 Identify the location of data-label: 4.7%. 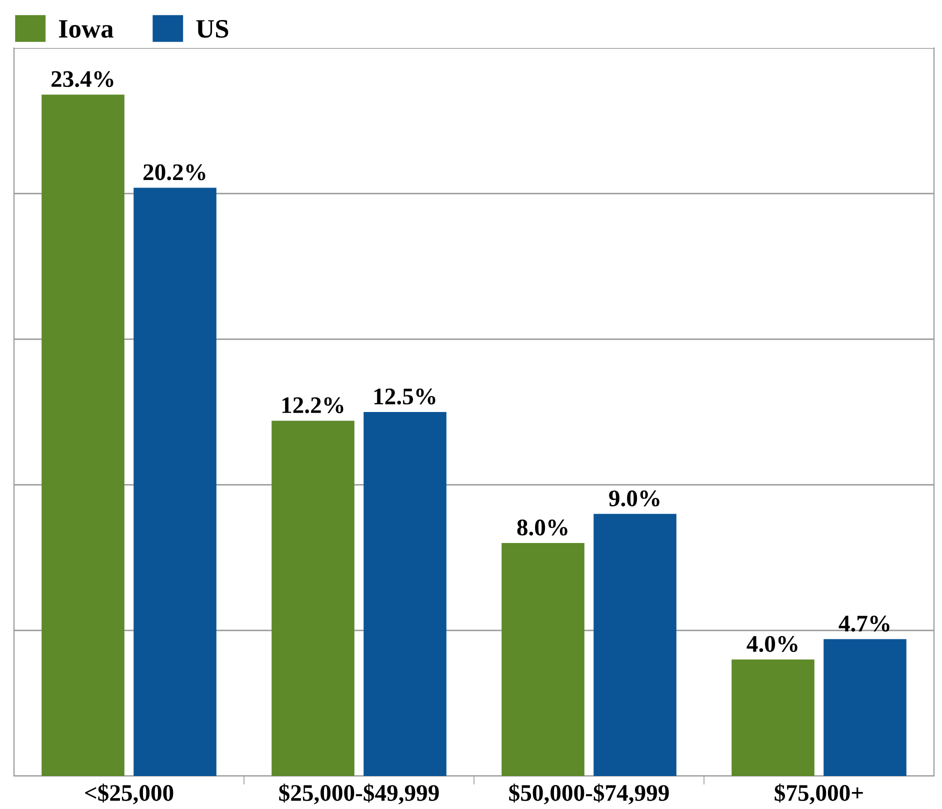
(864, 624).